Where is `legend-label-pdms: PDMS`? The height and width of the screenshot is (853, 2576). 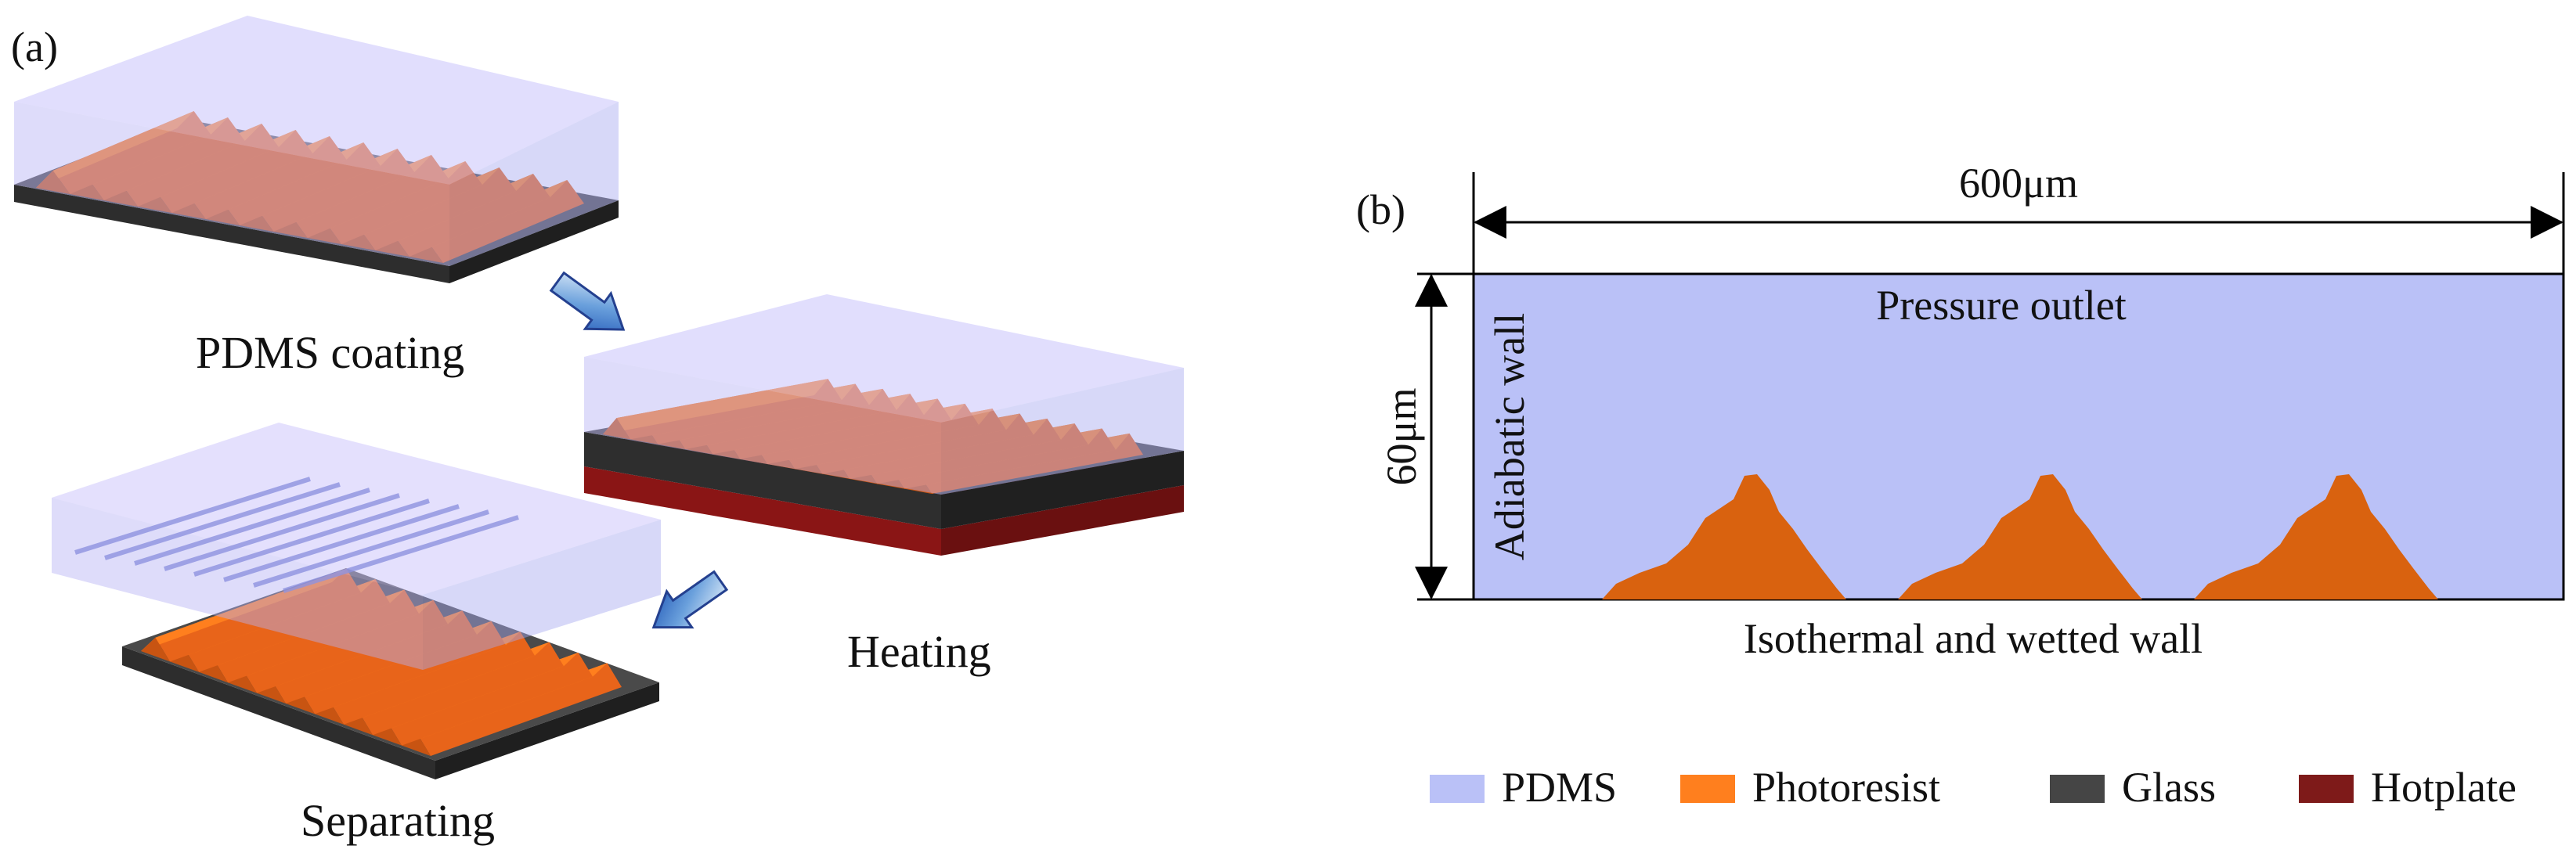
legend-label-pdms: PDMS is located at coordinates (1559, 787).